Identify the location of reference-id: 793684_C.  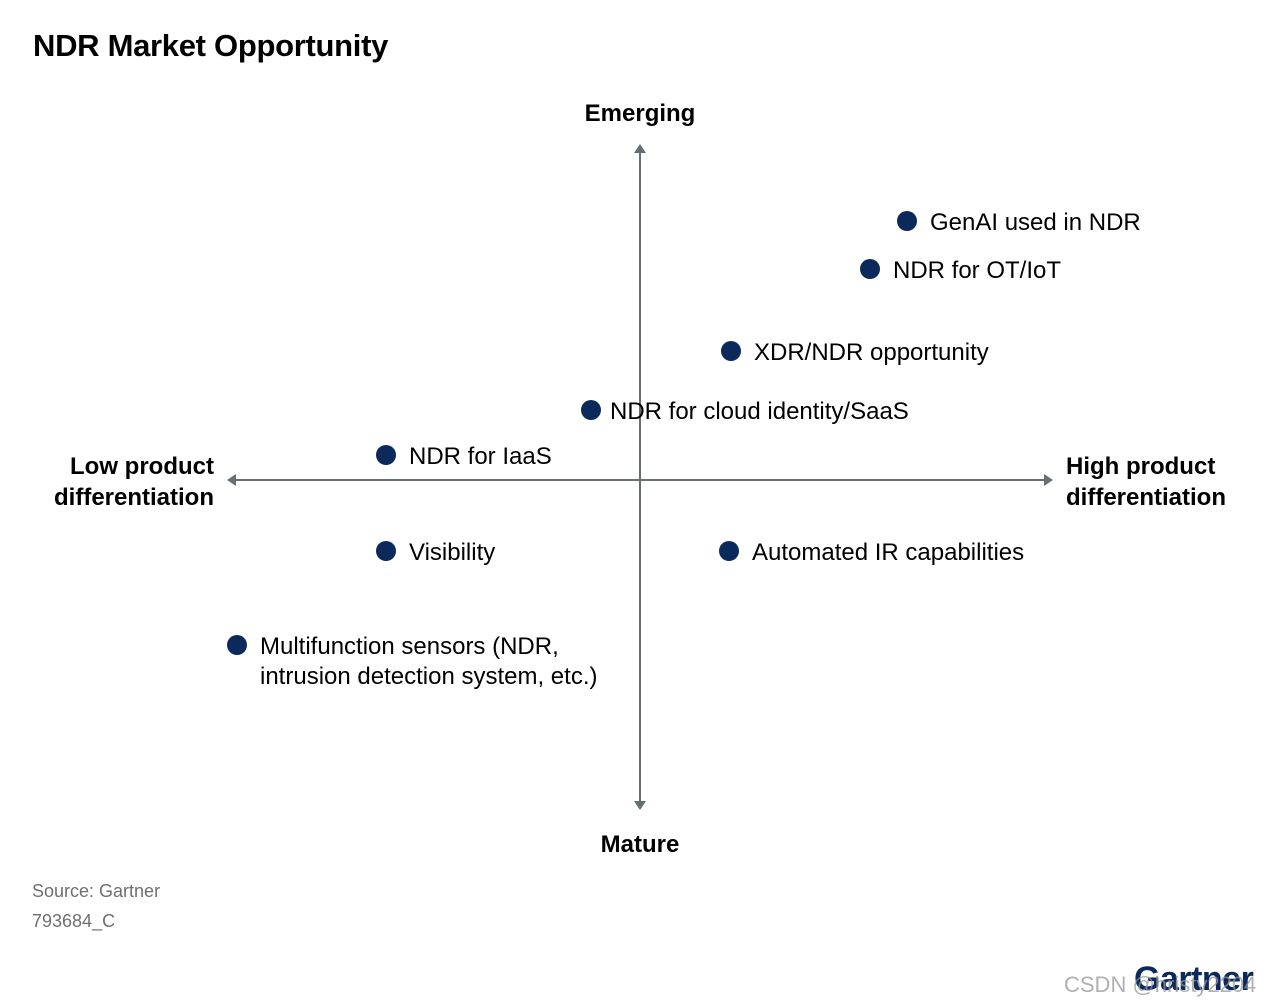
(74, 921).